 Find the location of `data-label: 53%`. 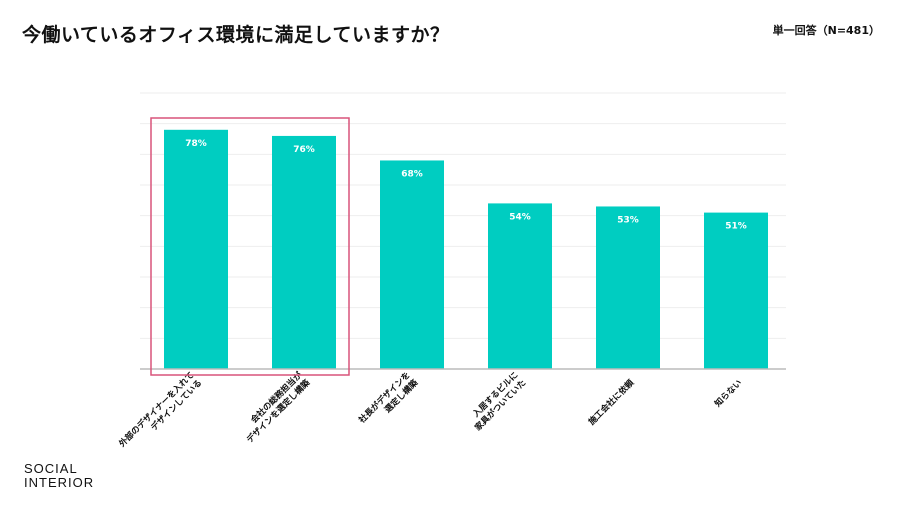

data-label: 53% is located at coordinates (628, 220).